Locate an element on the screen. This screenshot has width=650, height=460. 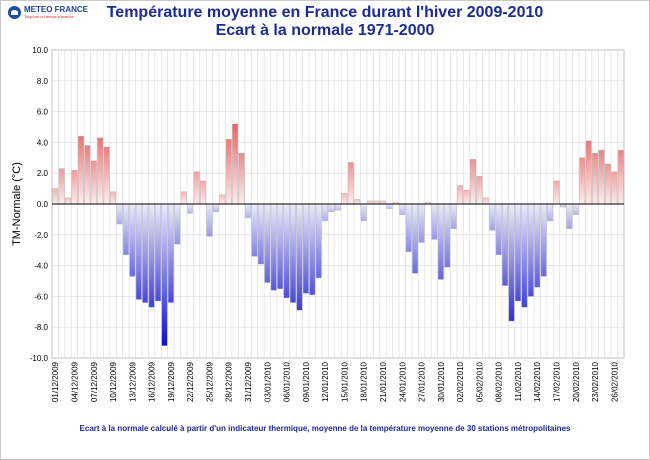
x-tick-label: 22/12/2009 is located at coordinates (190, 381).